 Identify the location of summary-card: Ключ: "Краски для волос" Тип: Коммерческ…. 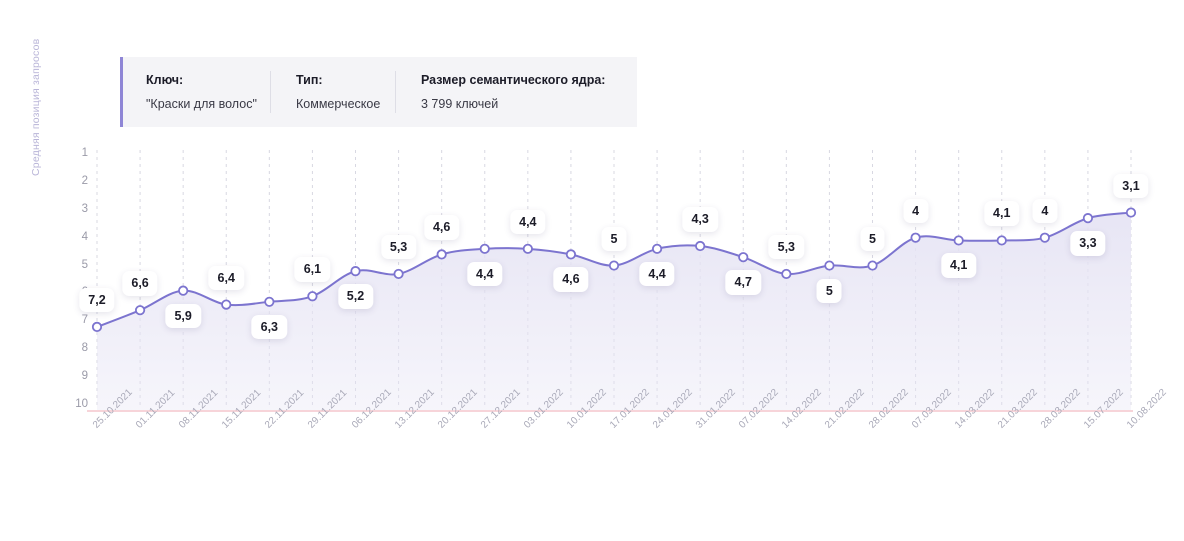
(378, 92).